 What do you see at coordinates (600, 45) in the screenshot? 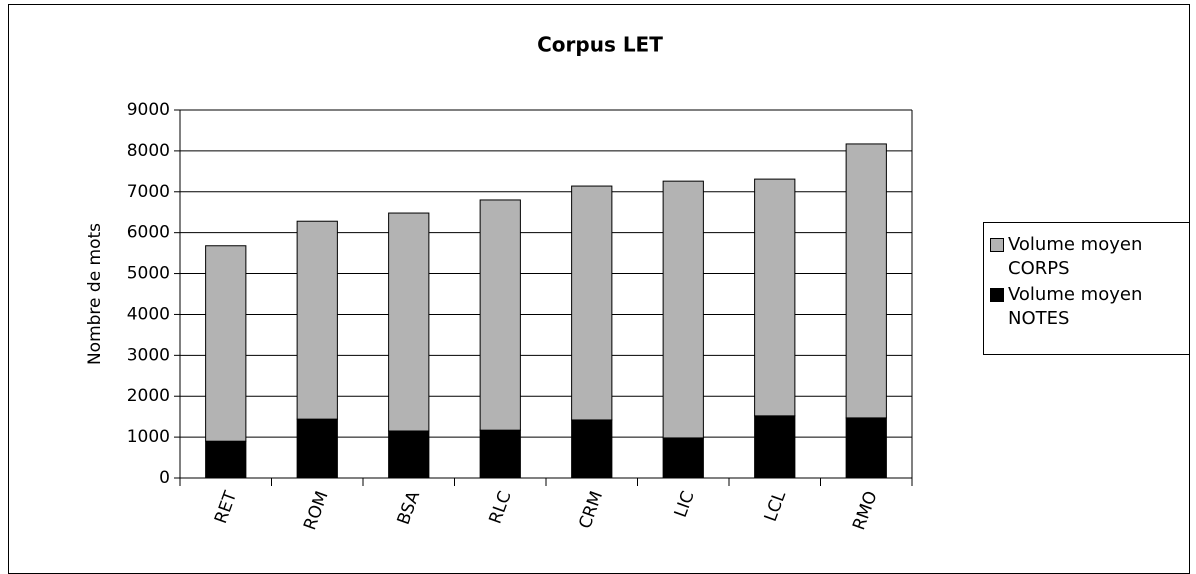
I see `chart-title: Corpus LET` at bounding box center [600, 45].